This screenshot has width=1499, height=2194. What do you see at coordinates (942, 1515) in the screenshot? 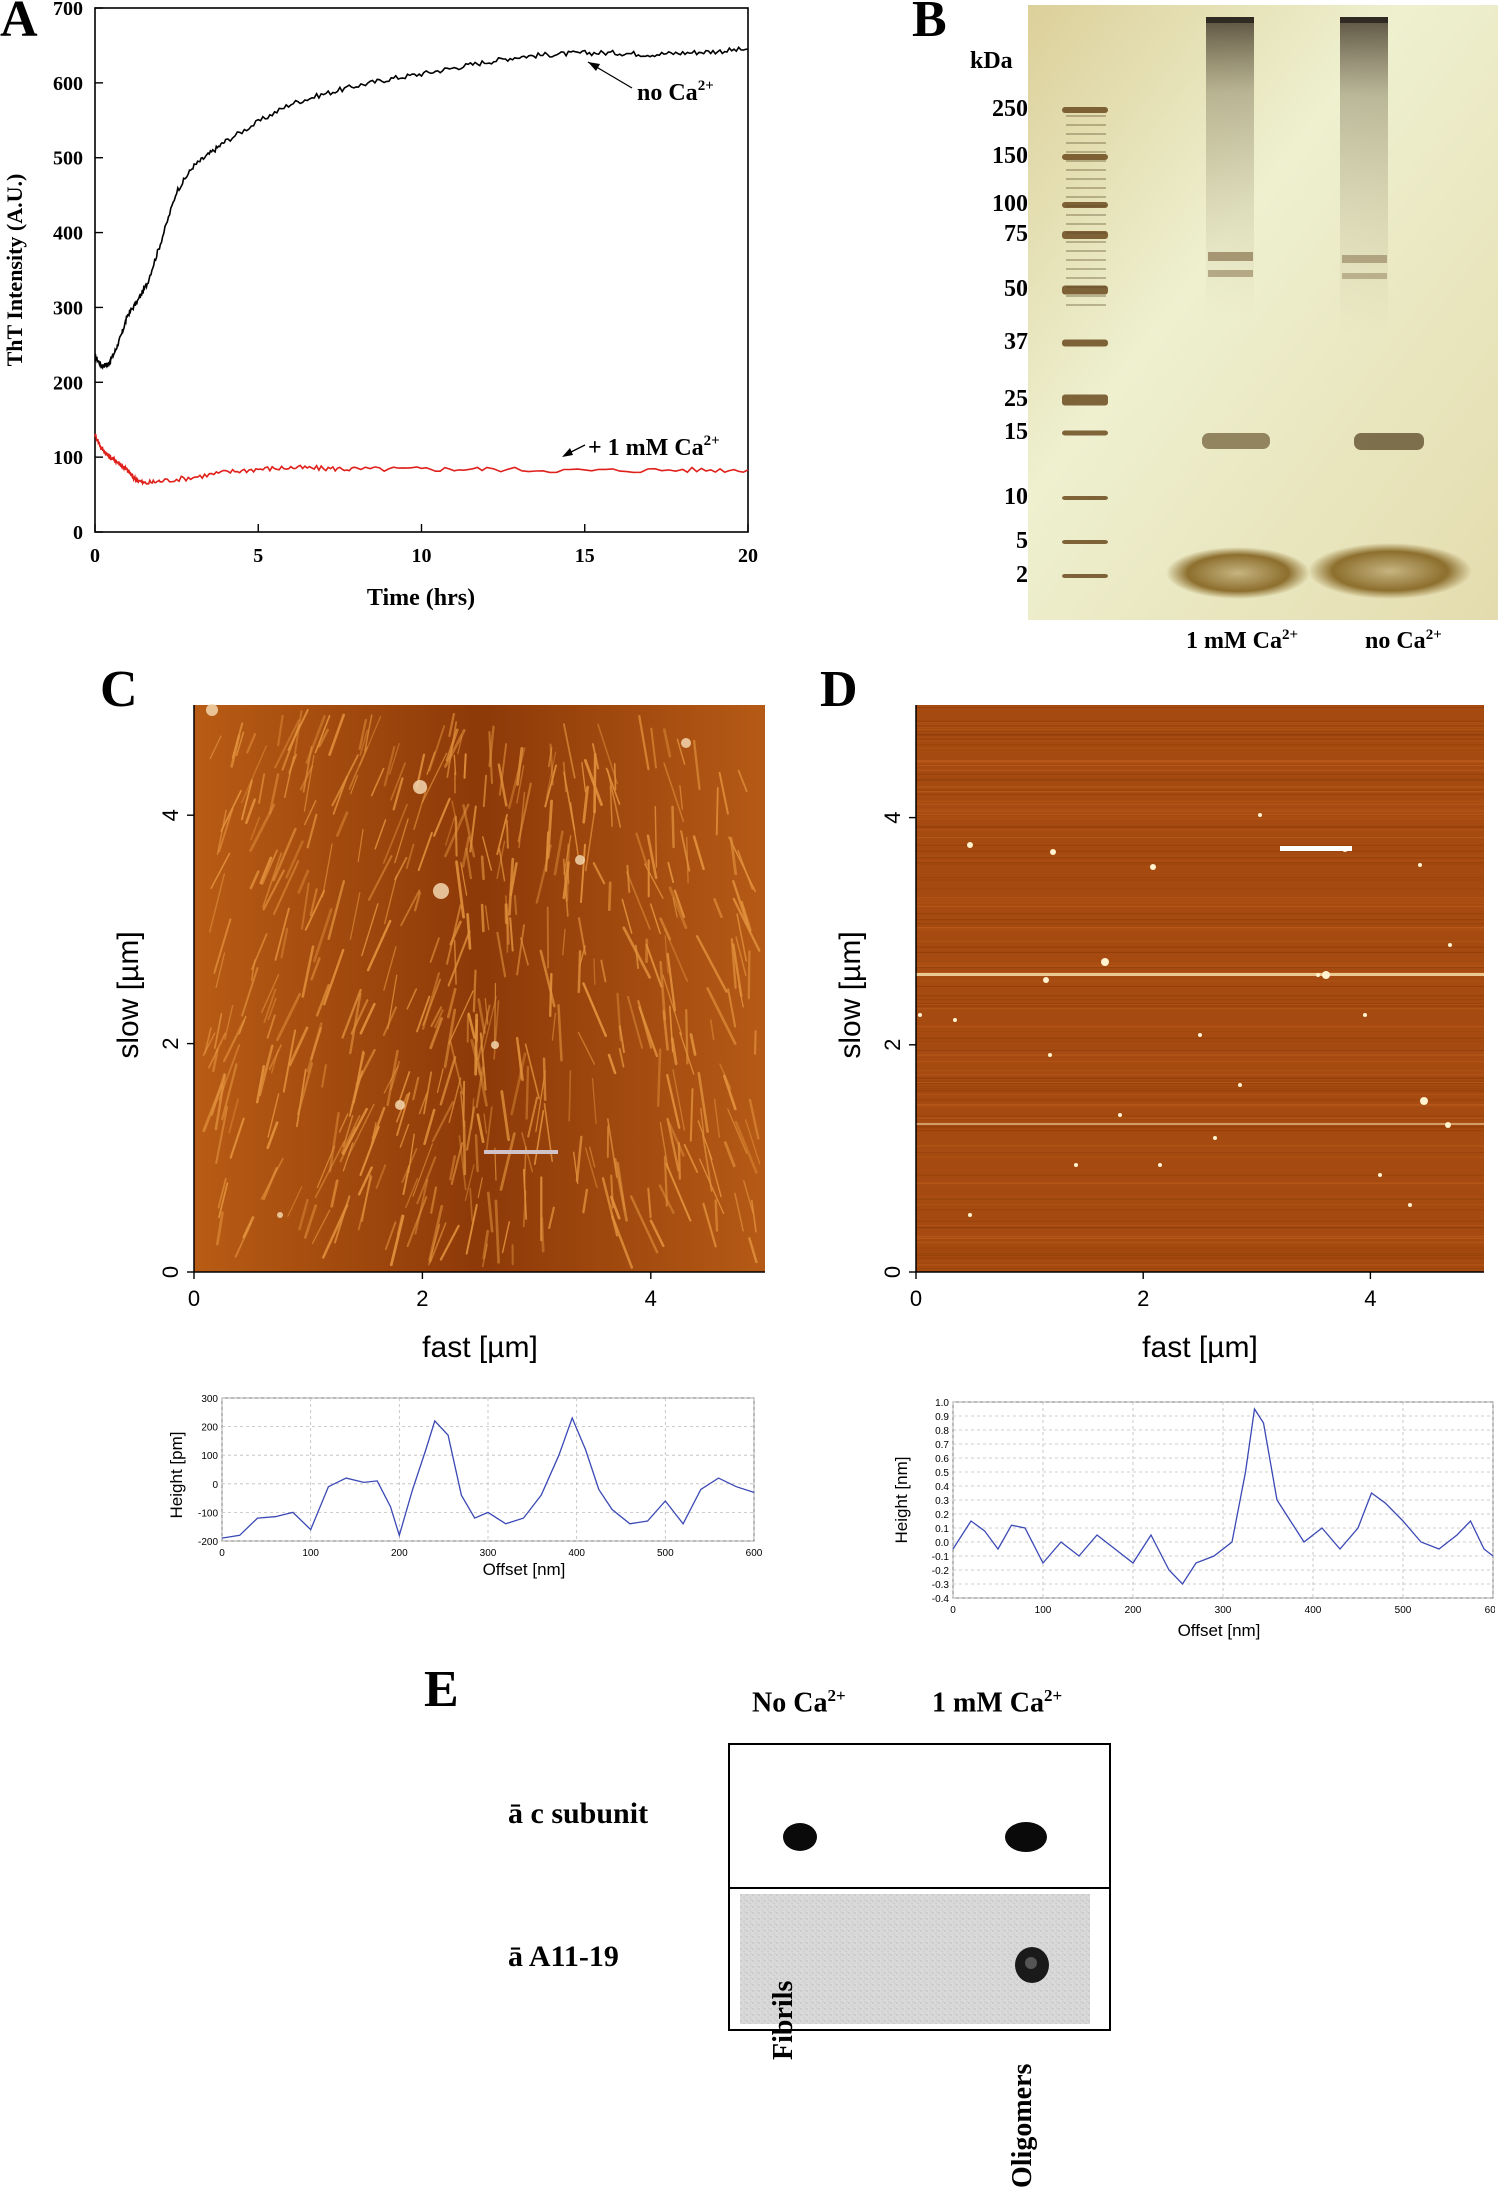
I see `profile-ytick-label: 0.2` at bounding box center [942, 1515].